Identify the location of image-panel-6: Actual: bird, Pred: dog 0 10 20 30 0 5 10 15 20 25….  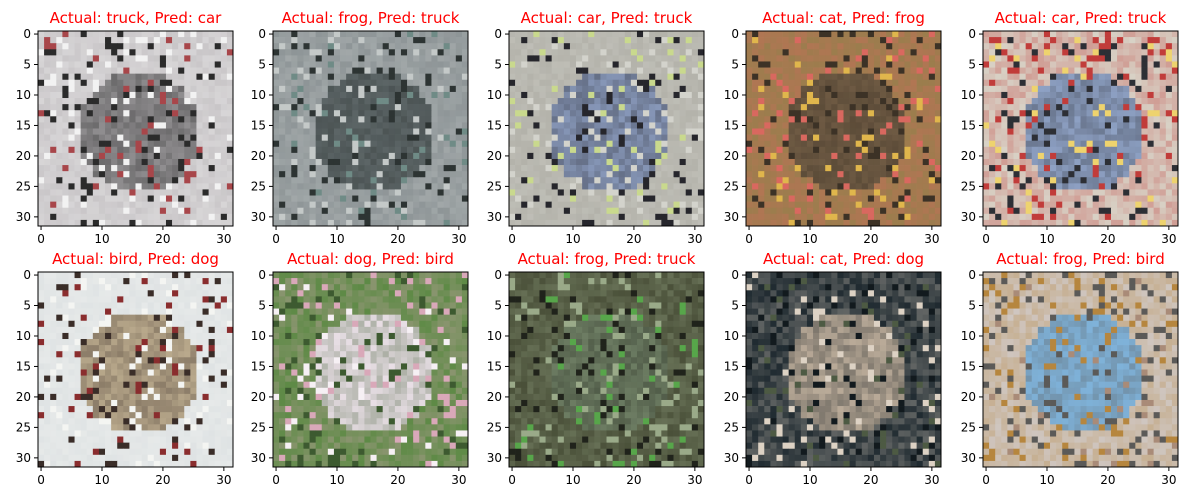
(125, 368).